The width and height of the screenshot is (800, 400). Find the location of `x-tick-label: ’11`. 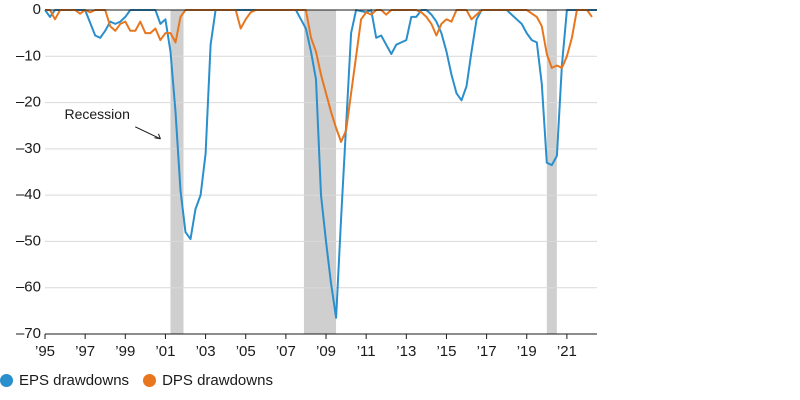

x-tick-label: ’11 is located at coordinates (366, 351).